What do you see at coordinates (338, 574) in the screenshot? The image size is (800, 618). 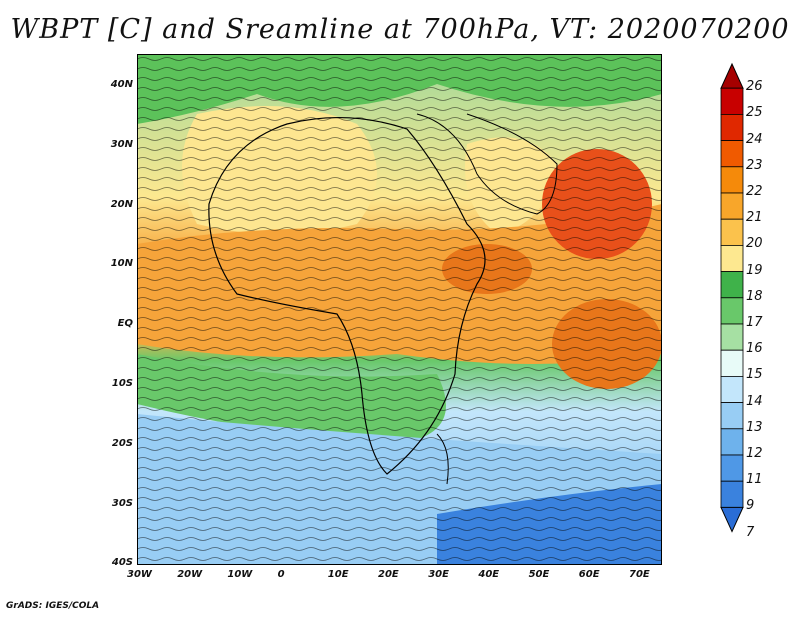 I see `lon-tick-label: 10E` at bounding box center [338, 574].